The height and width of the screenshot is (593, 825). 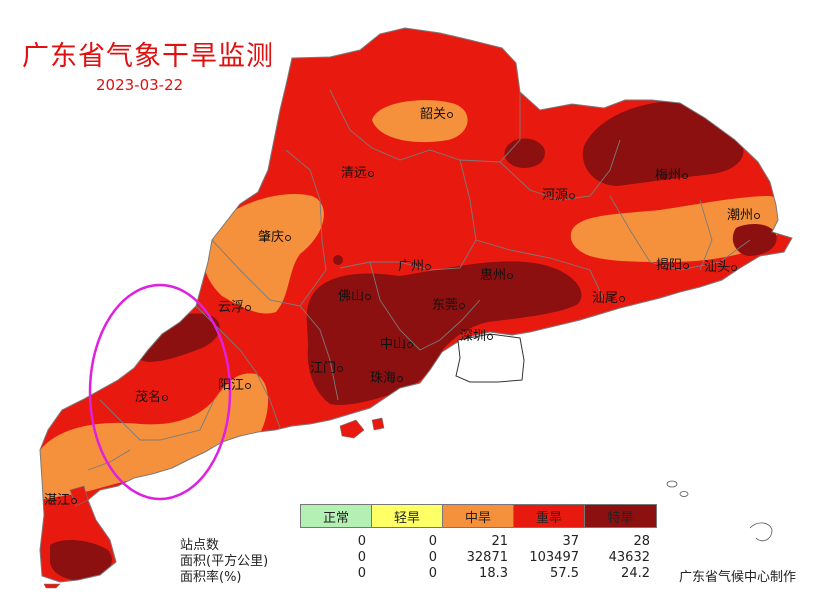 What do you see at coordinates (415, 264) in the screenshot?
I see `city-label-guangzhou: 广州` at bounding box center [415, 264].